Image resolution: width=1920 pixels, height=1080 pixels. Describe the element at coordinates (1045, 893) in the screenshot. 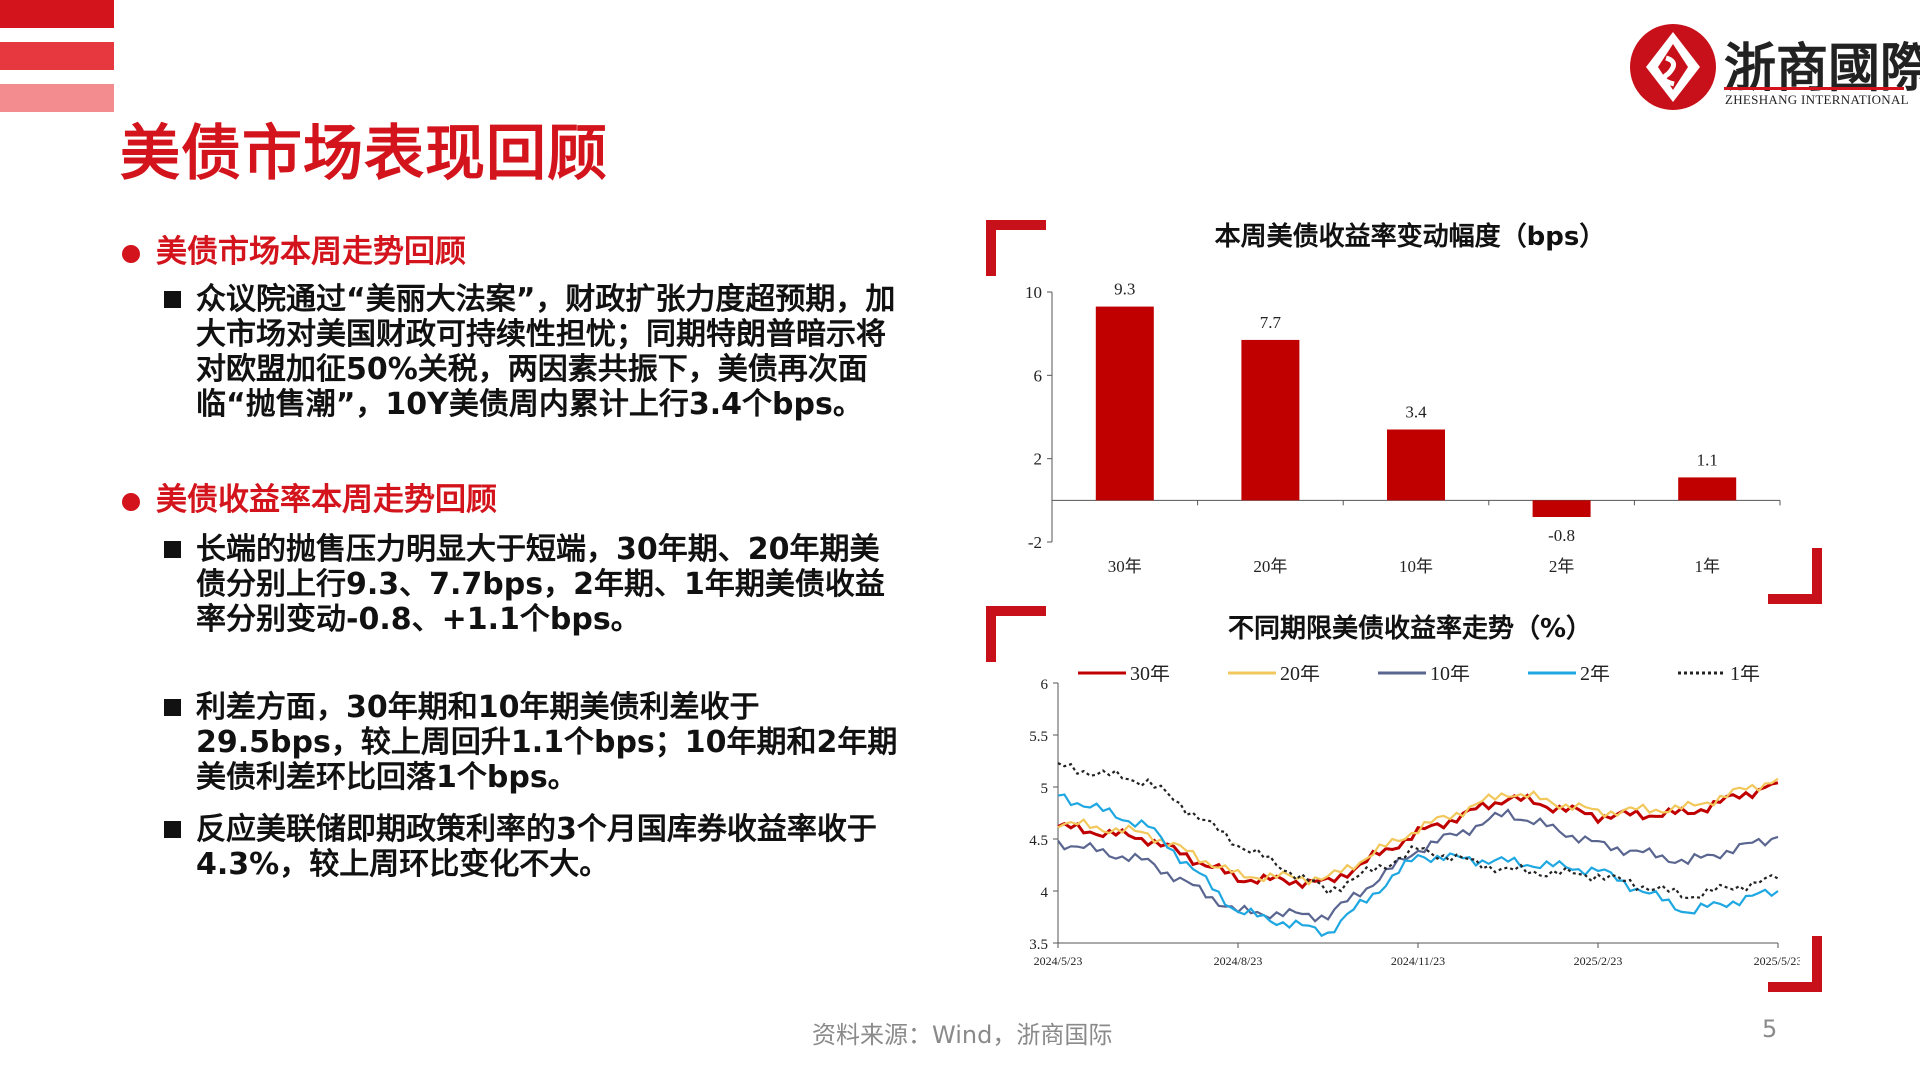

I see `line-y-tick-label: 4` at that location.